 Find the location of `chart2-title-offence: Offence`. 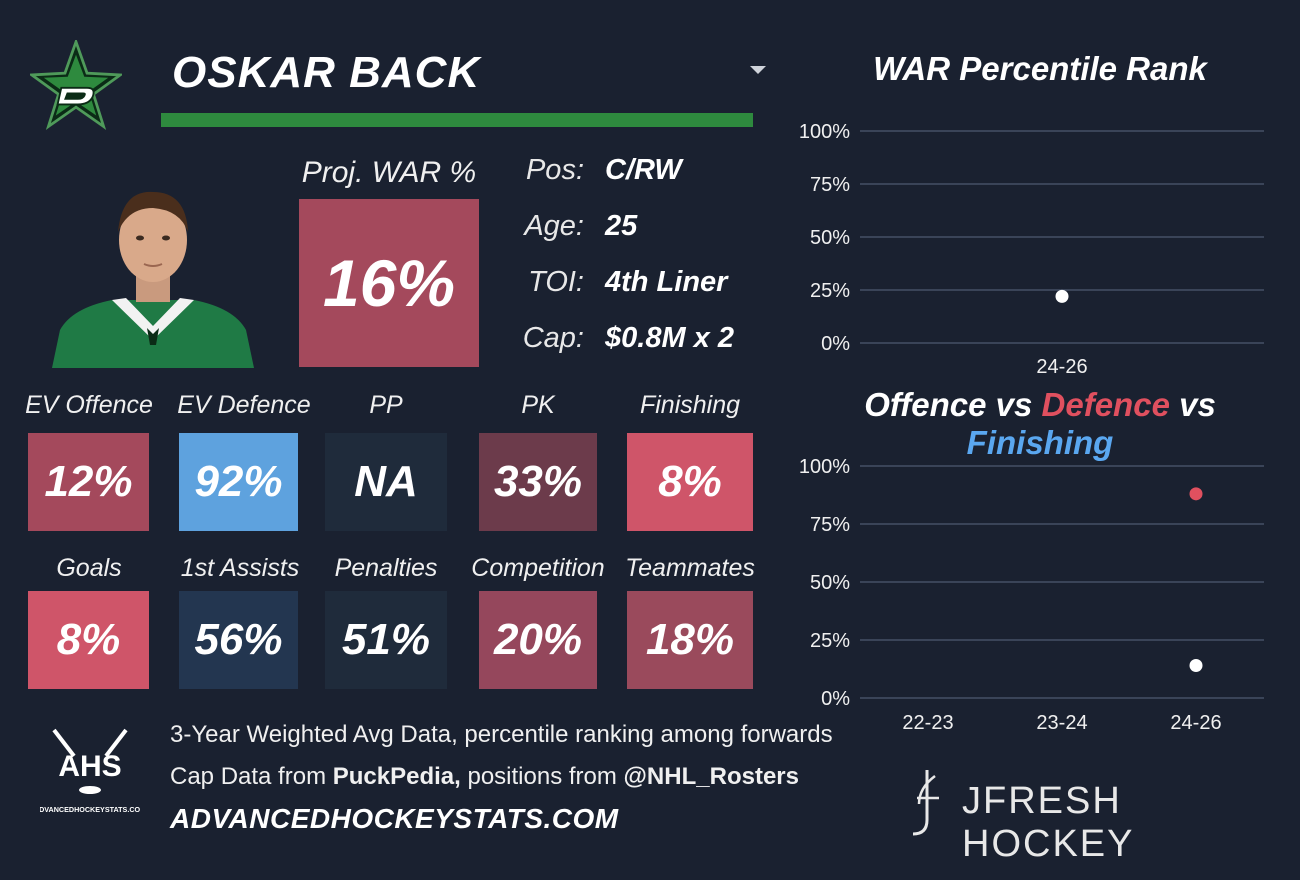

chart2-title-offence: Offence is located at coordinates (925, 404).